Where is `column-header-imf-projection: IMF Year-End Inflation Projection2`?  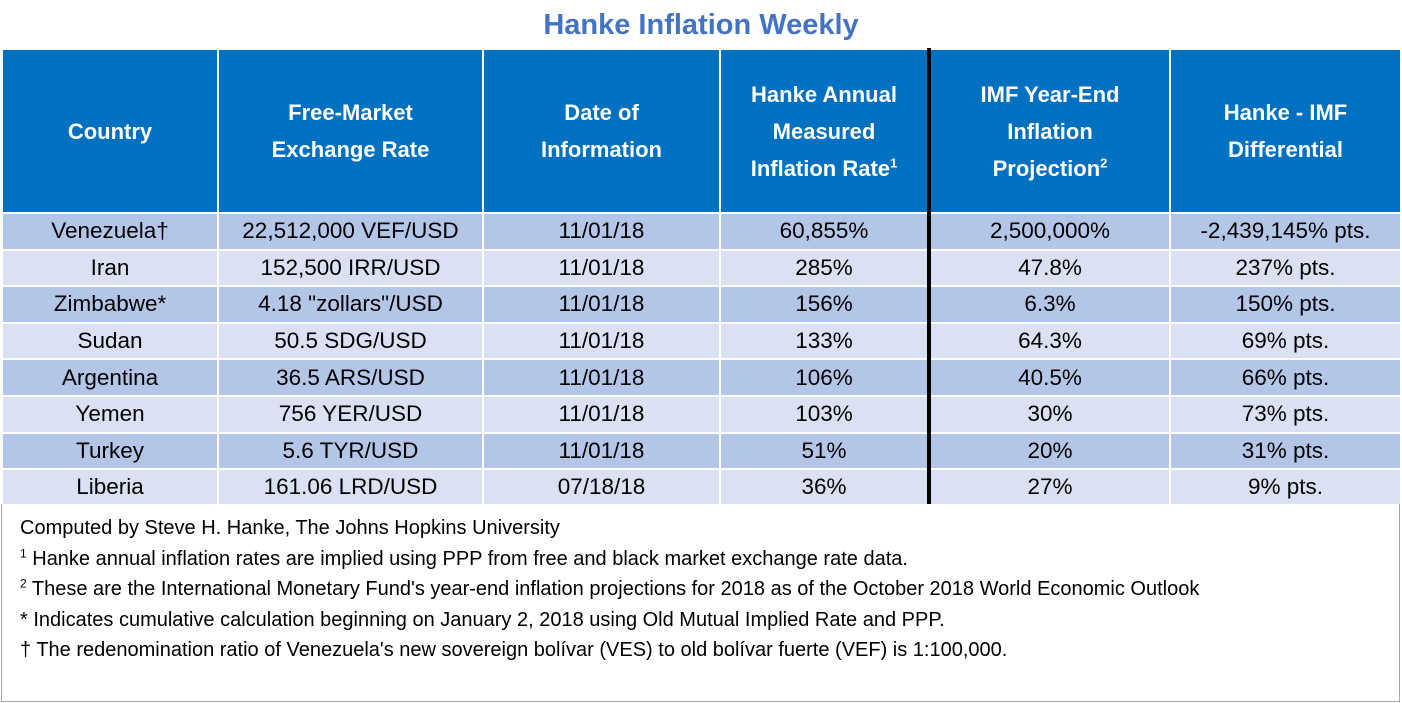
column-header-imf-projection: IMF Year-End Inflation Projection2 is located at coordinates (1049, 131).